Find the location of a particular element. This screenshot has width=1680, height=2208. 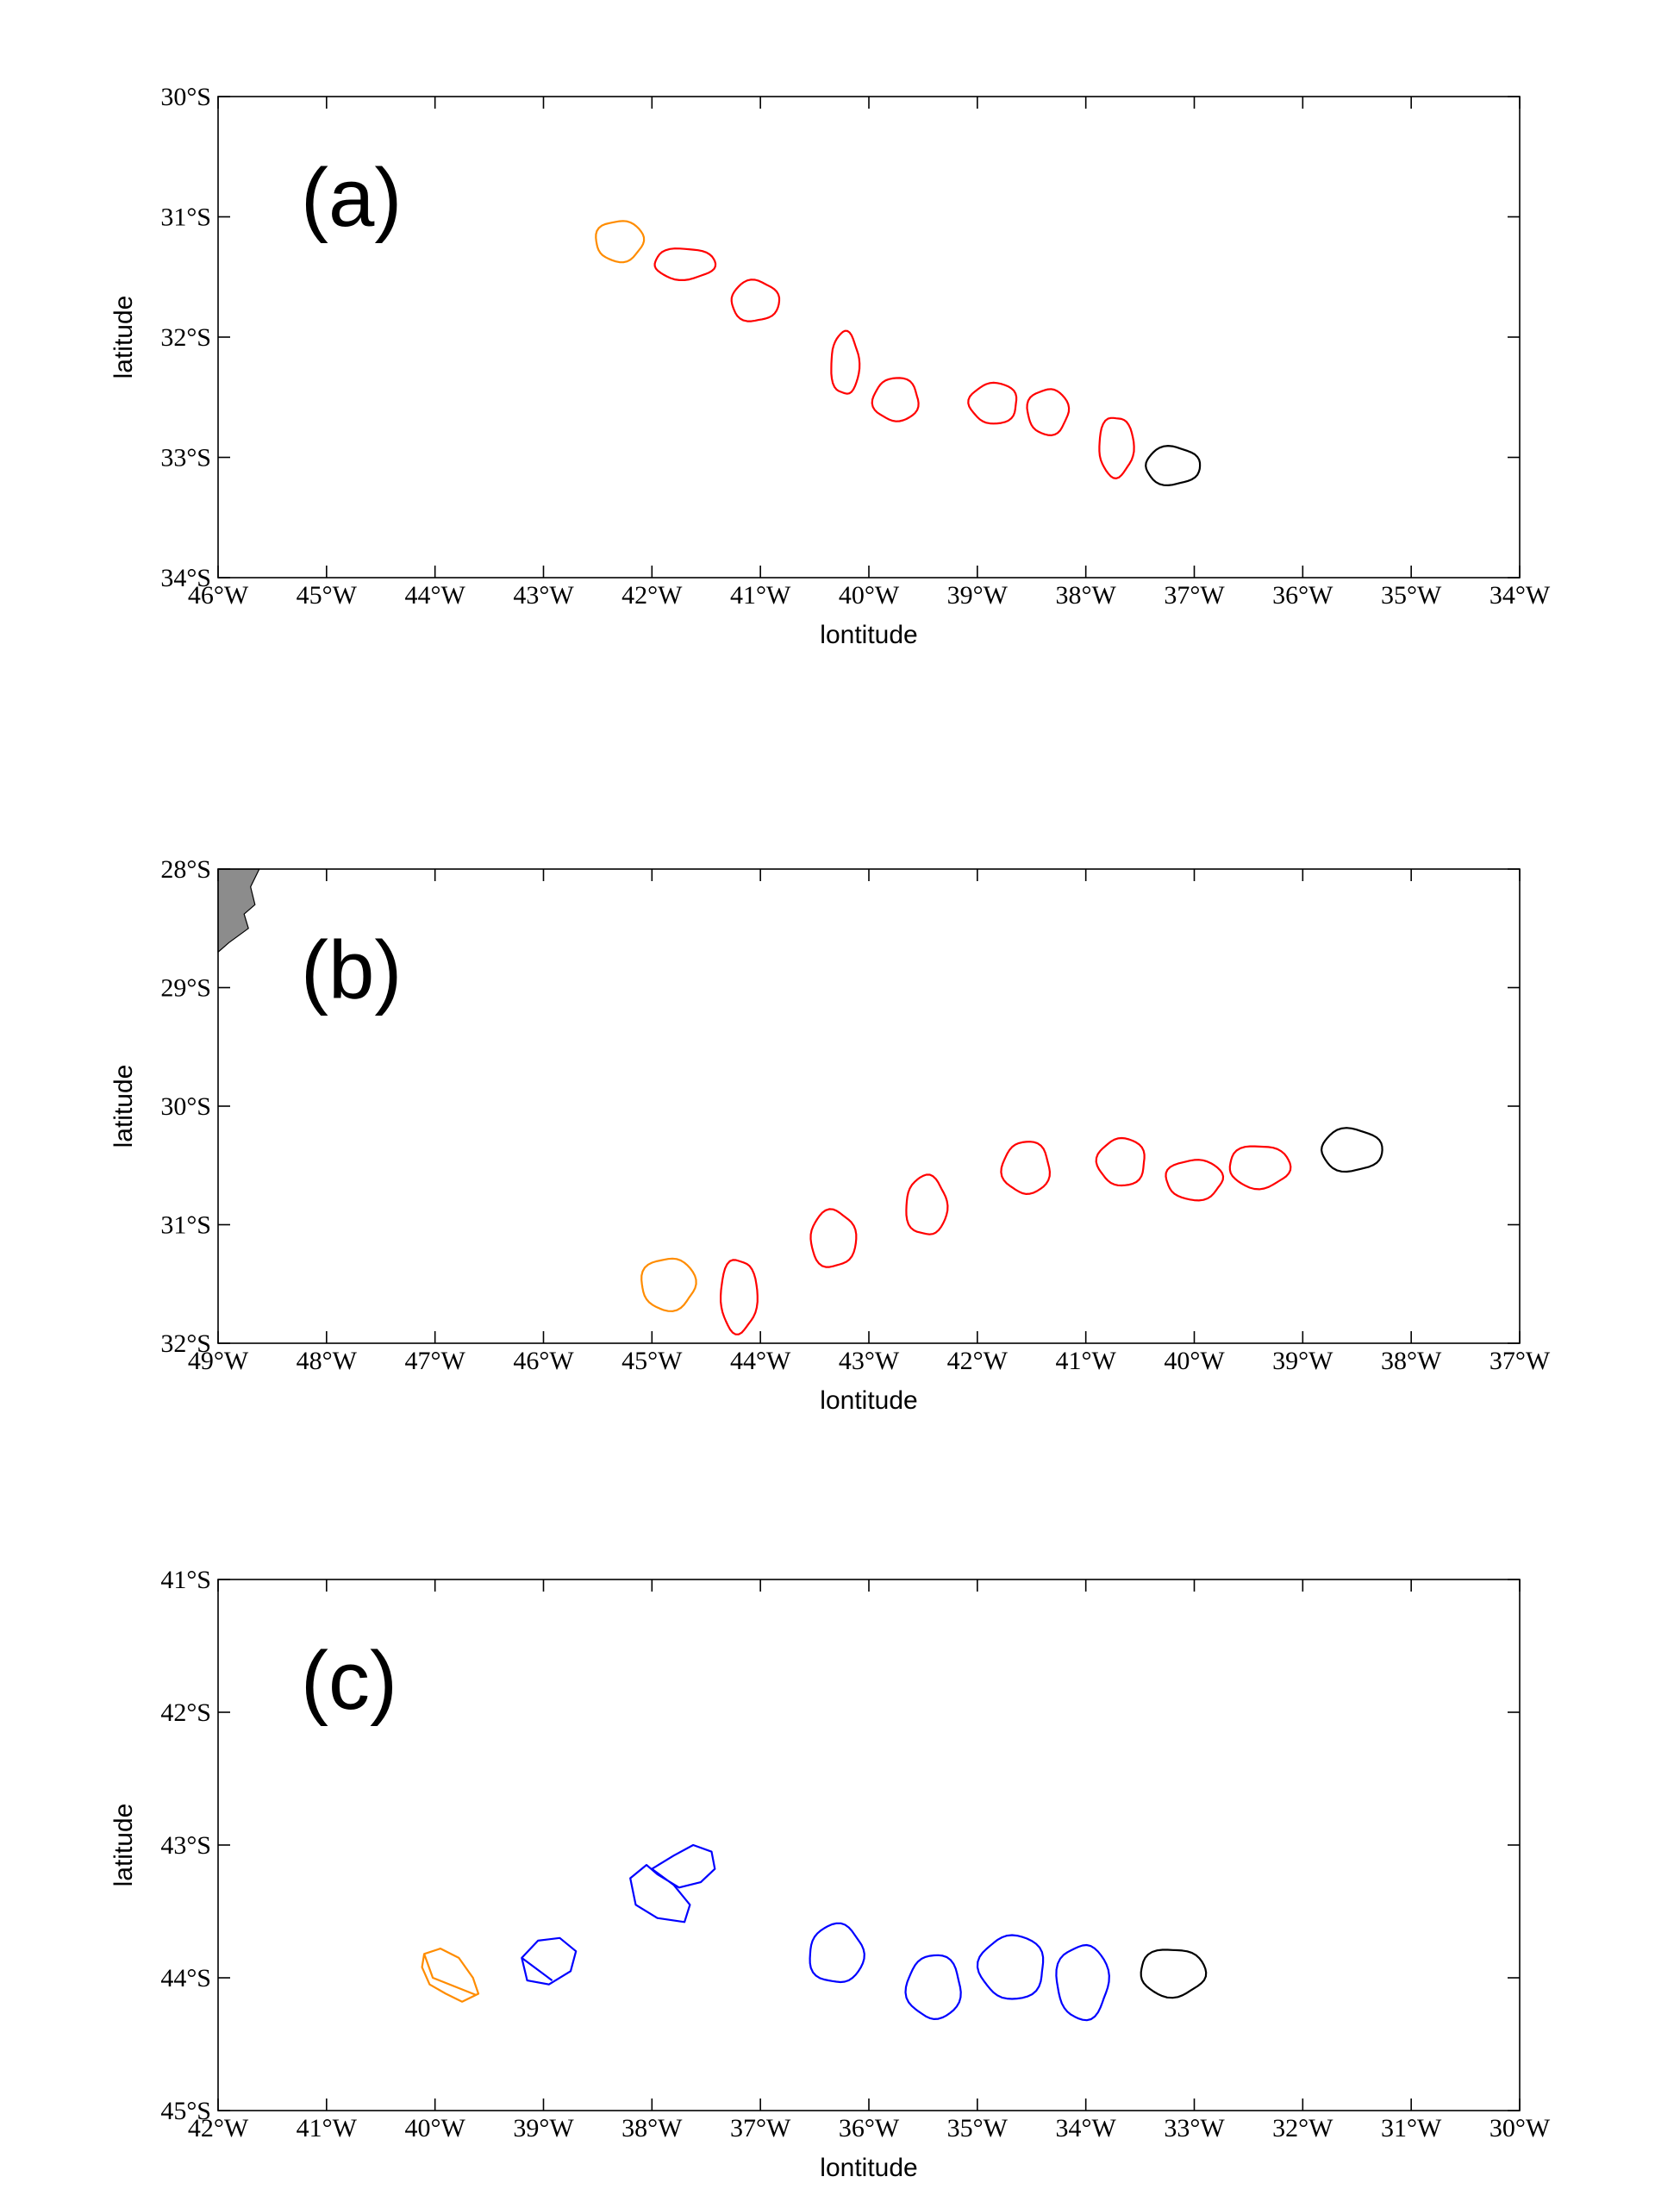

land-mass is located at coordinates (239, 911).